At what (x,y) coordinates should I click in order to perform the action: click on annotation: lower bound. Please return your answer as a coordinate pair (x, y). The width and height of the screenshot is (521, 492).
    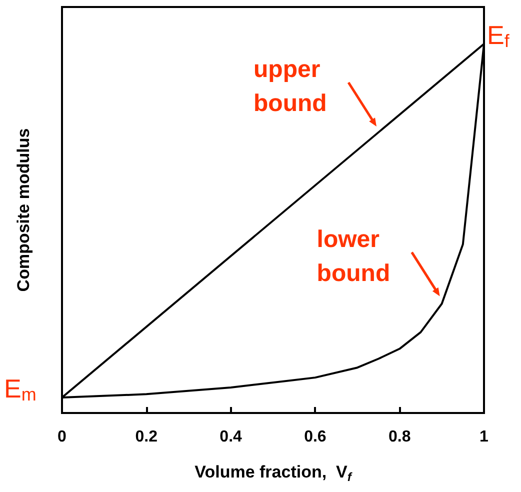
    Looking at the image, I should click on (353, 256).